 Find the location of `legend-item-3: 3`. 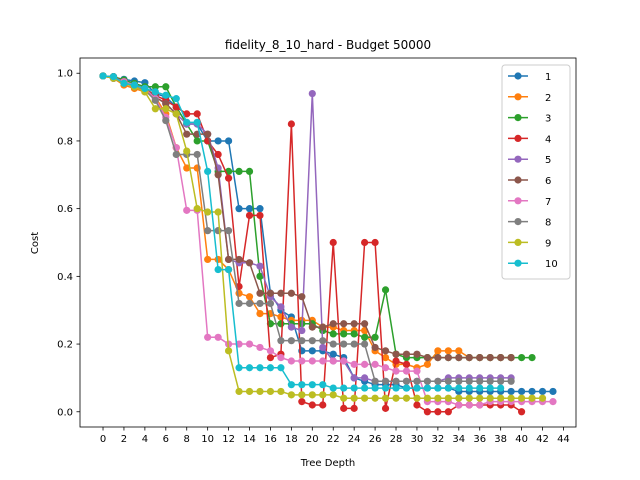

legend-item-3: 3 is located at coordinates (529, 119).